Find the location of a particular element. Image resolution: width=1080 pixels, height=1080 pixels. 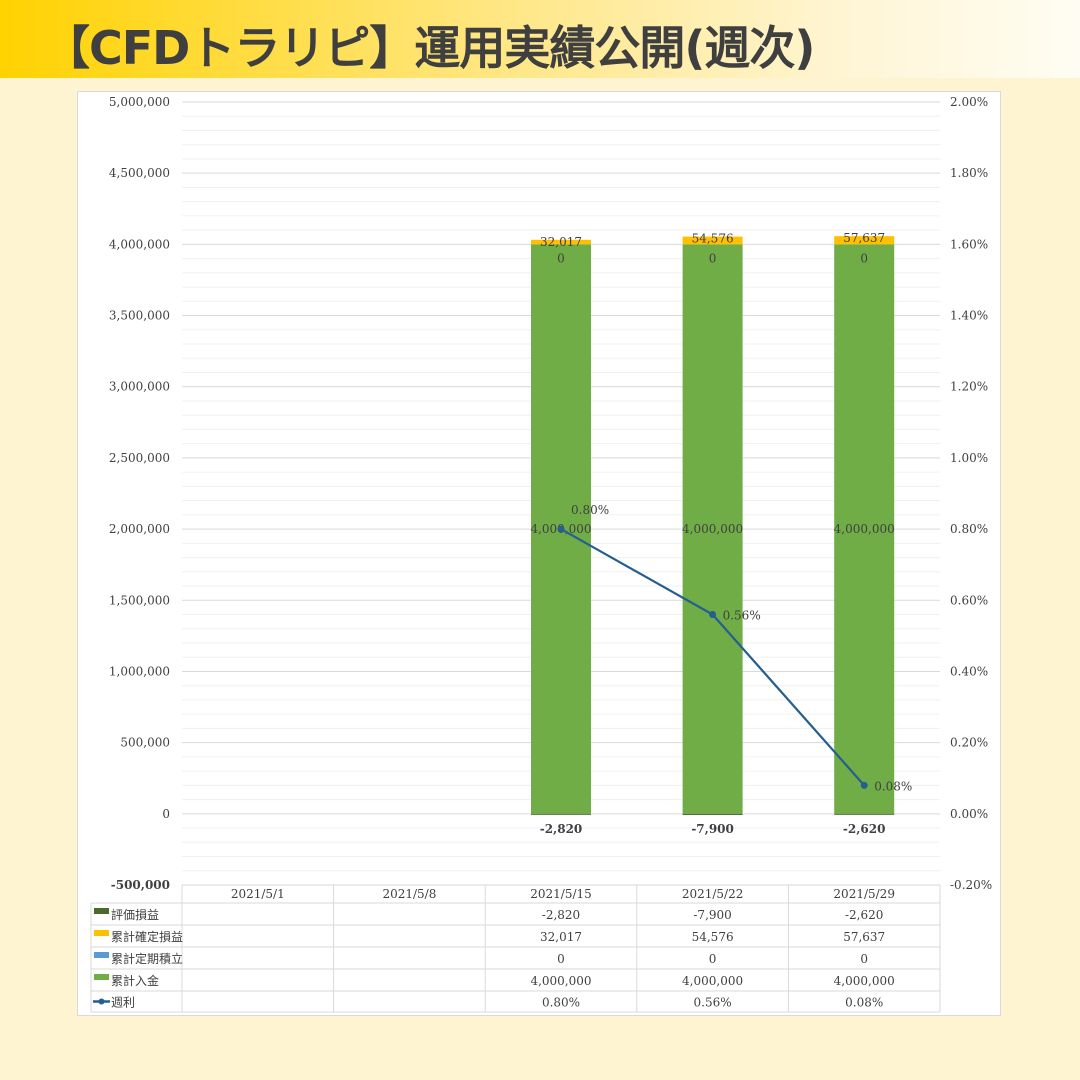

right-axis-tick: 1.60% is located at coordinates (969, 244).